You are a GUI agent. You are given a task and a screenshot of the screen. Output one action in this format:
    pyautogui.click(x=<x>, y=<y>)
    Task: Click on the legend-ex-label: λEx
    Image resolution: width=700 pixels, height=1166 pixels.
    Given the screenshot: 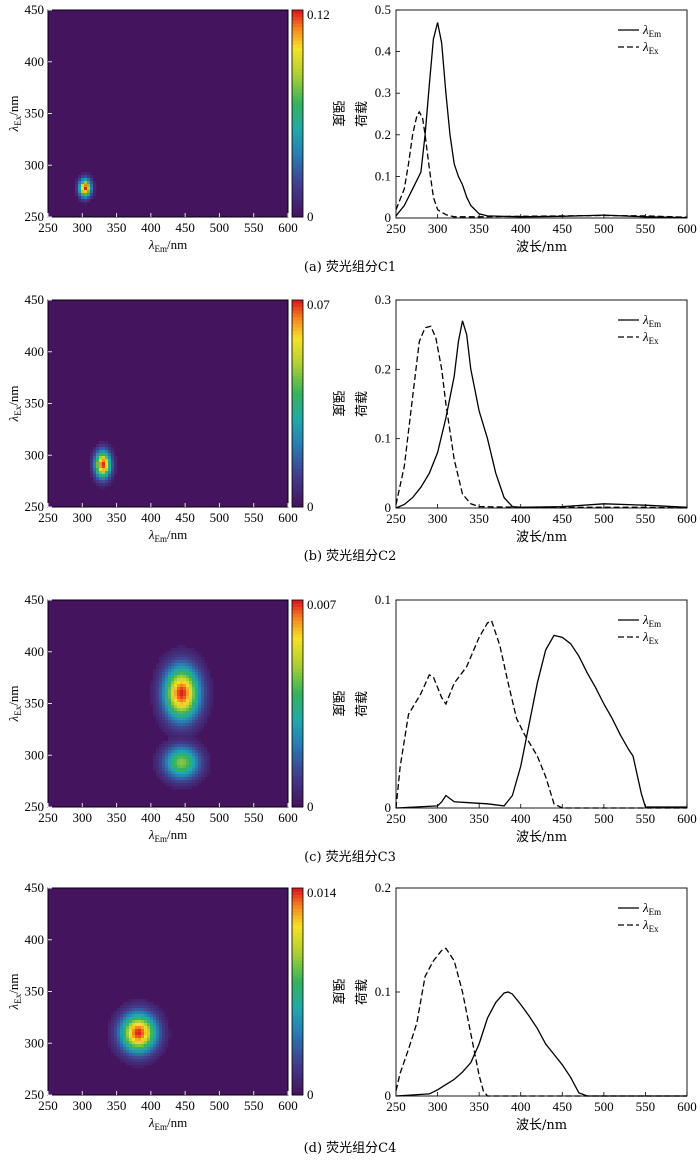 What is the action you would take?
    pyautogui.click(x=650, y=925)
    